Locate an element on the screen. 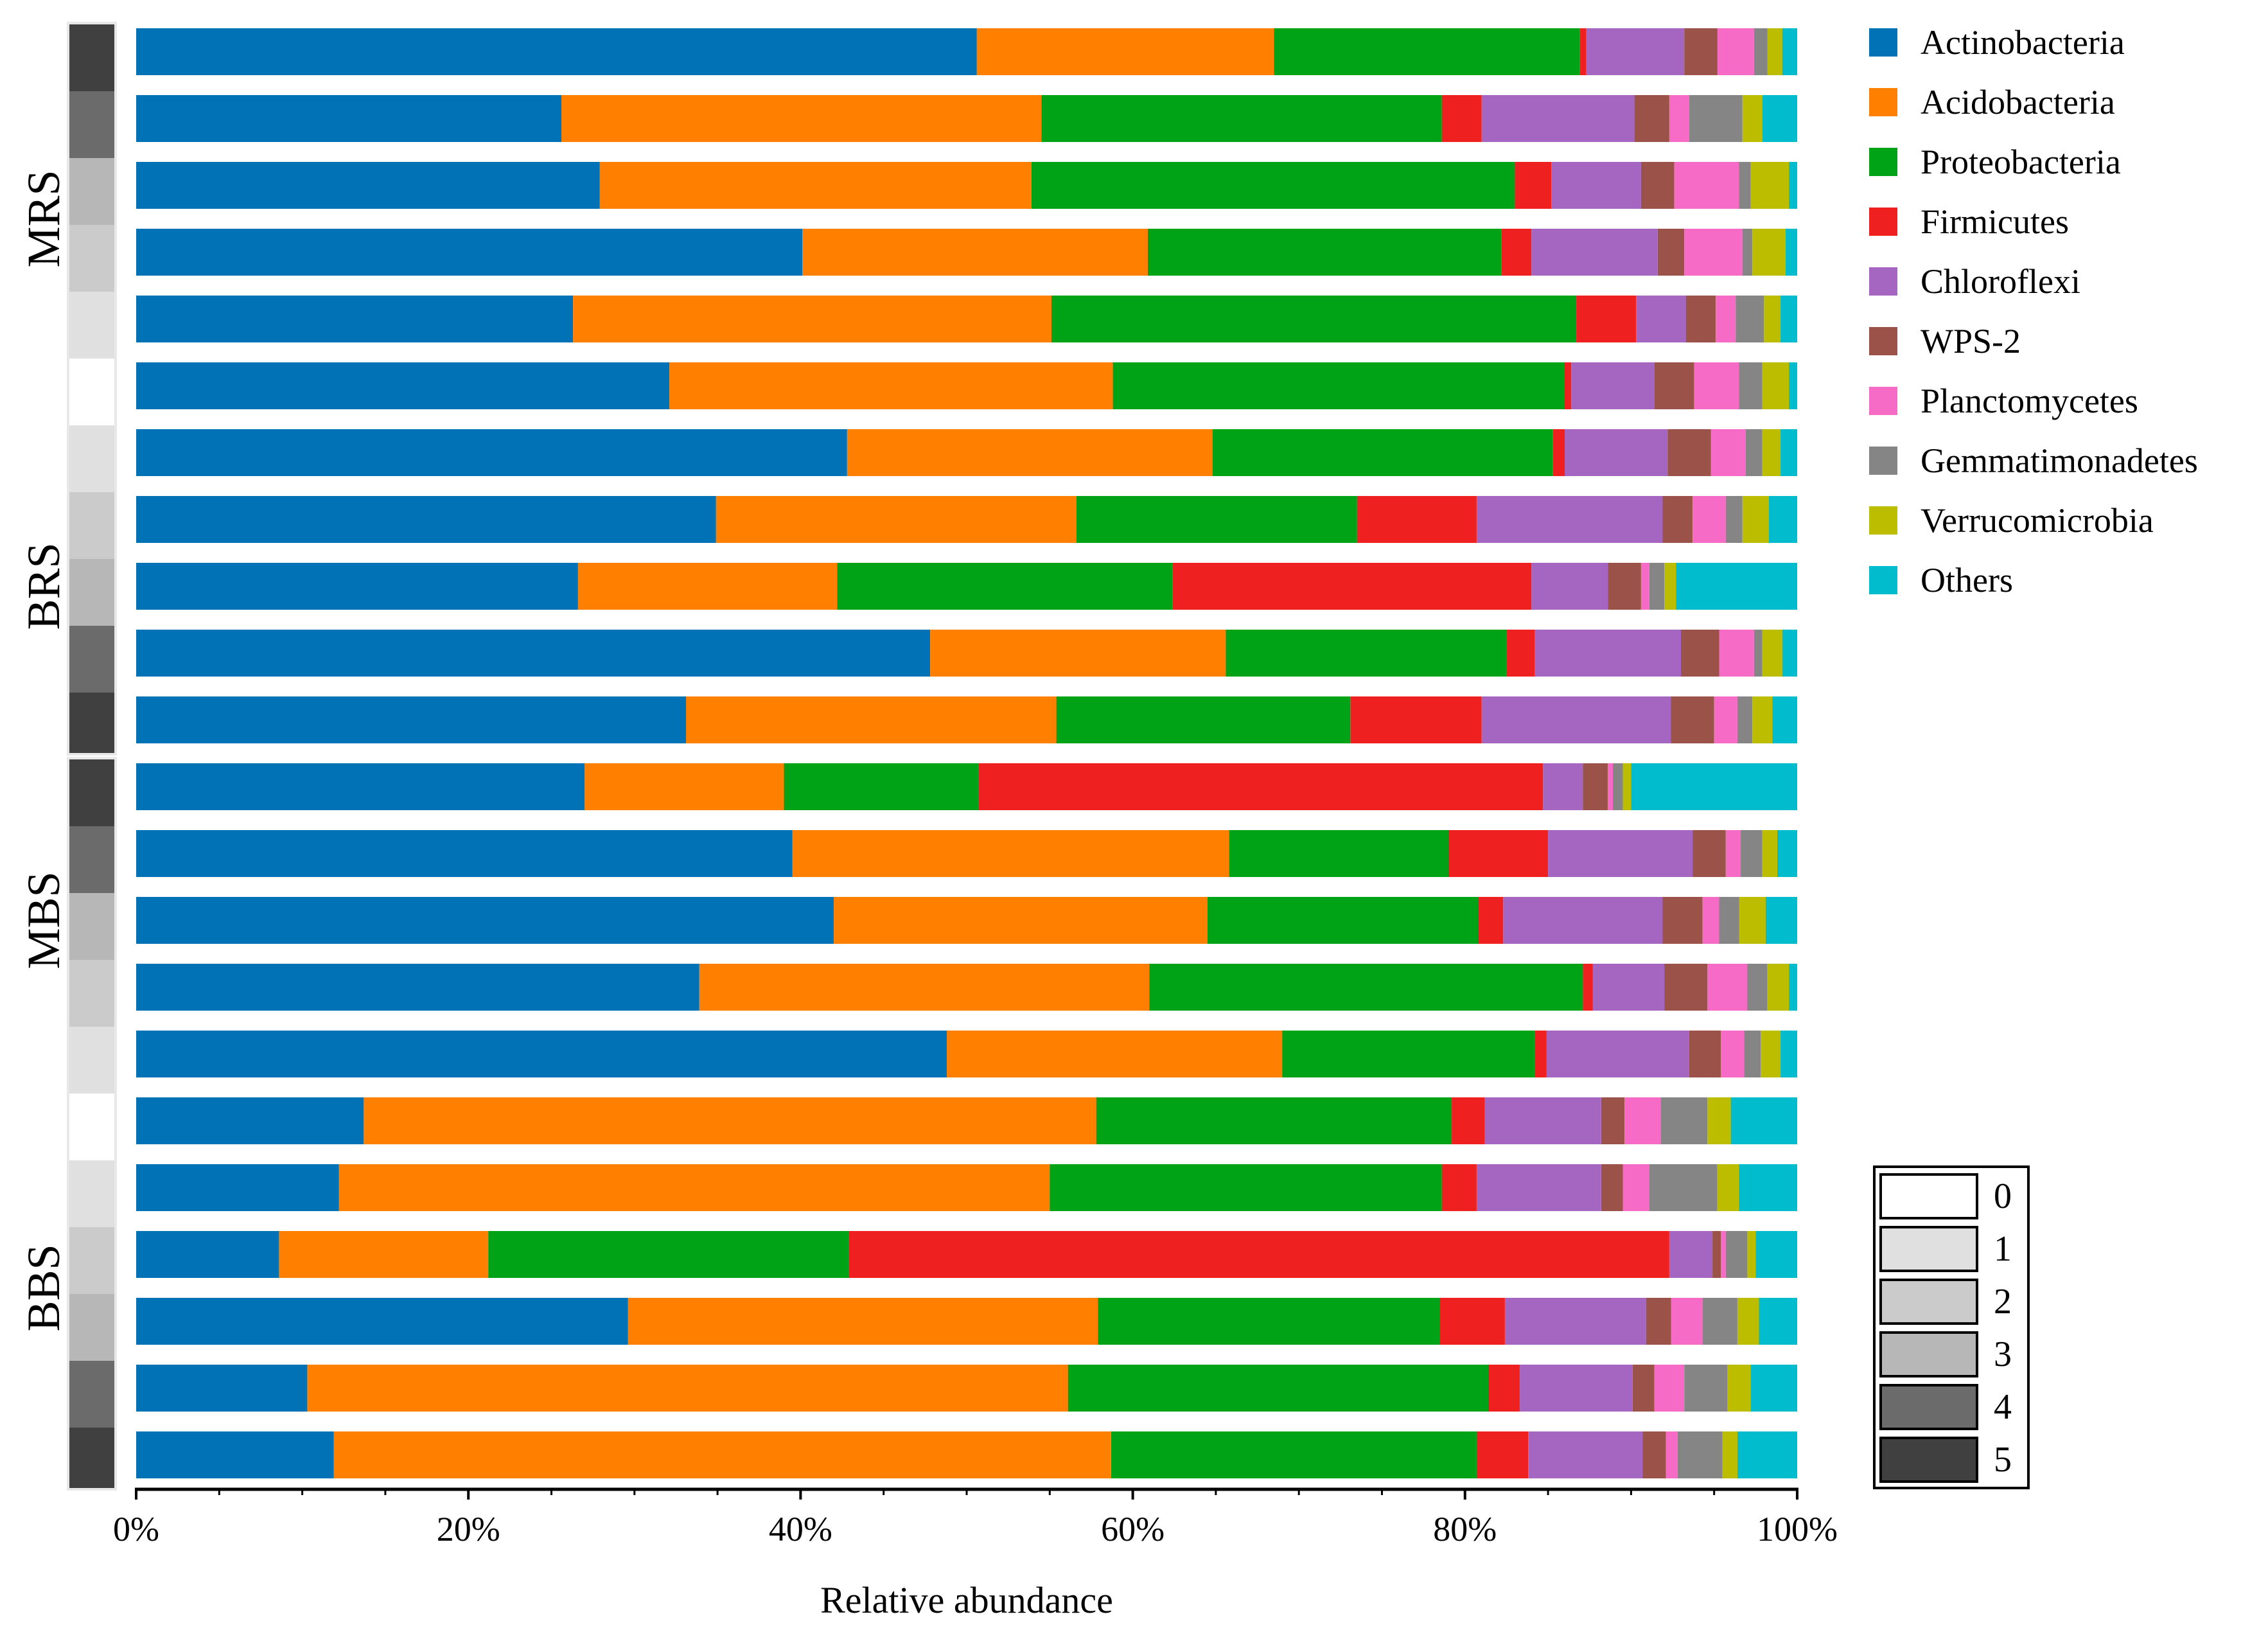 The width and height of the screenshot is (2268, 1630). x-tick-label: 100% is located at coordinates (1797, 1529).